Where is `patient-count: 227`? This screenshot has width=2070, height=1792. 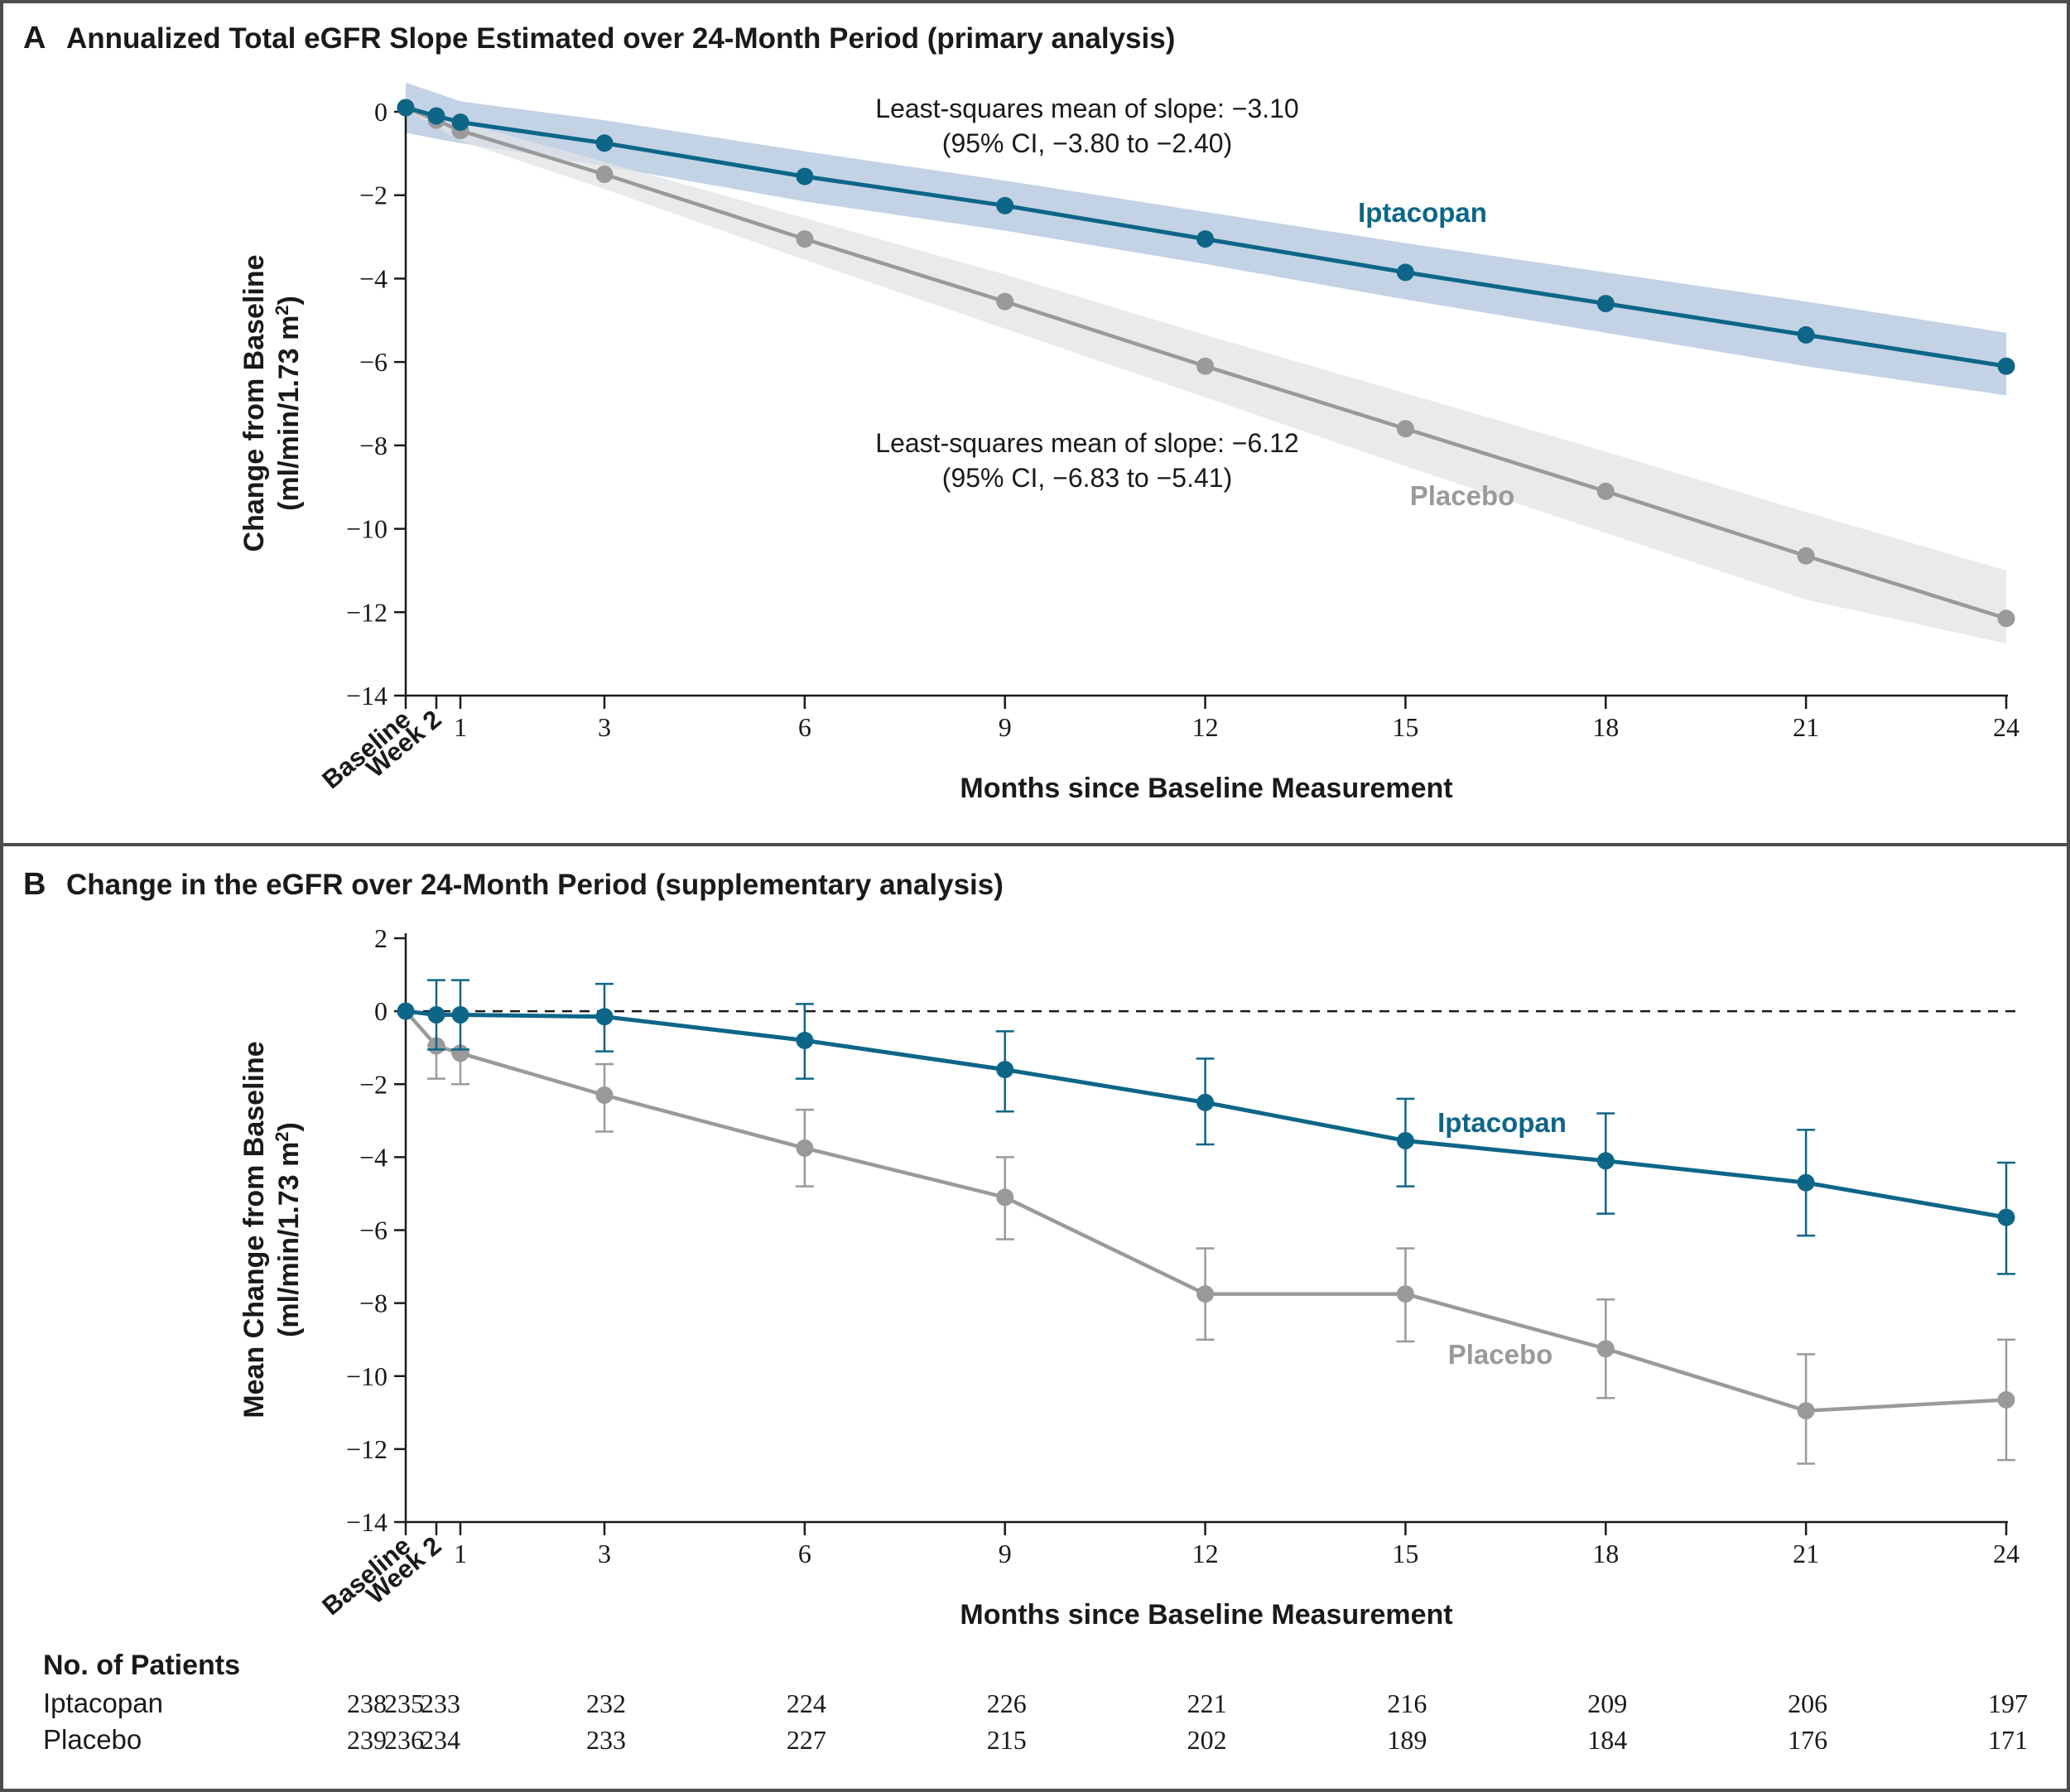
patient-count: 227 is located at coordinates (806, 1740).